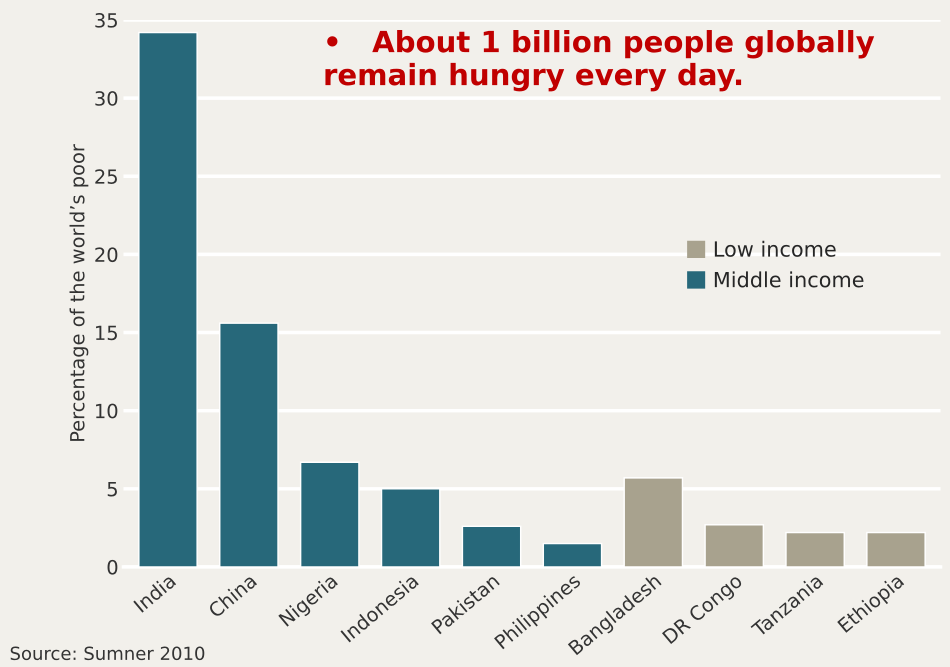 The width and height of the screenshot is (950, 667). What do you see at coordinates (112, 489) in the screenshot?
I see `y-tick-label: 5` at bounding box center [112, 489].